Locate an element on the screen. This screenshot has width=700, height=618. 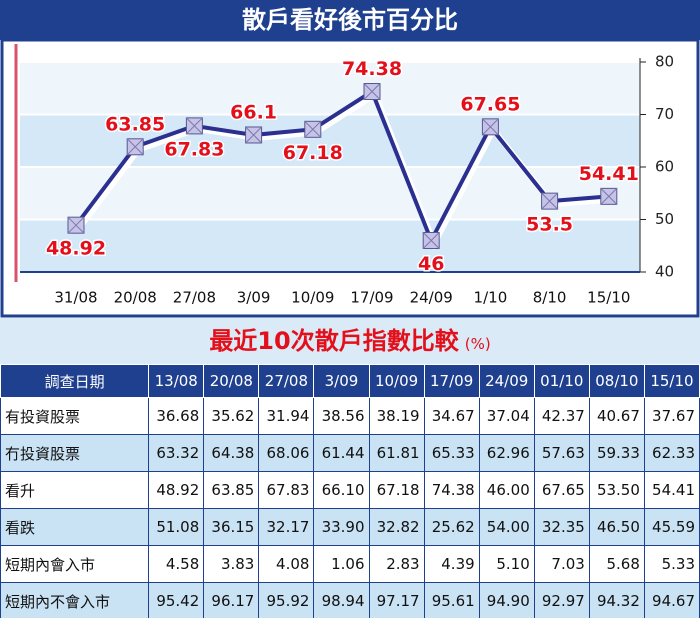
header-cell: 08/10 is located at coordinates (616, 381).